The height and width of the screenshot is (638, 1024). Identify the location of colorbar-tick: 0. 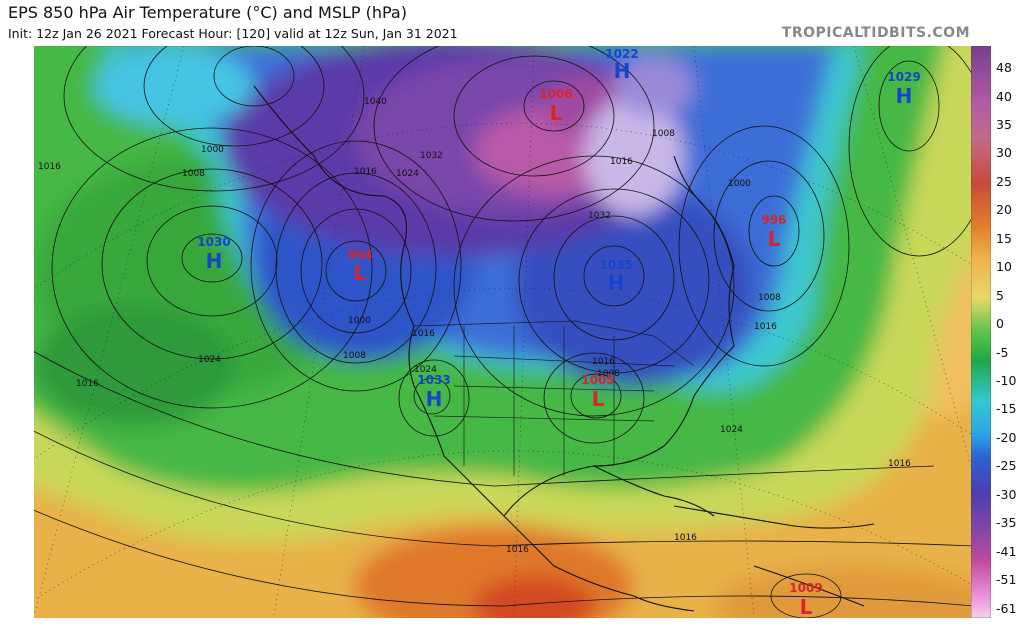
(1000, 323).